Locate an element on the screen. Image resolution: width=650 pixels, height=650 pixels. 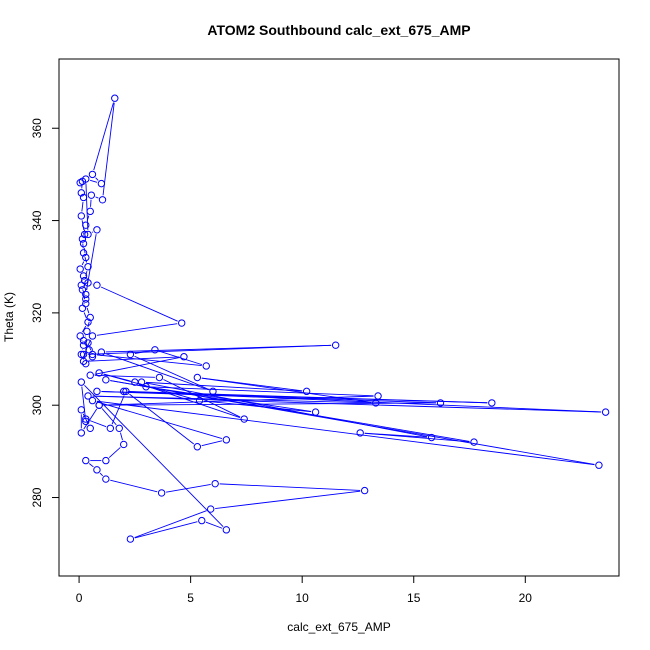
y-tick-label: 300 is located at coordinates (37, 405).